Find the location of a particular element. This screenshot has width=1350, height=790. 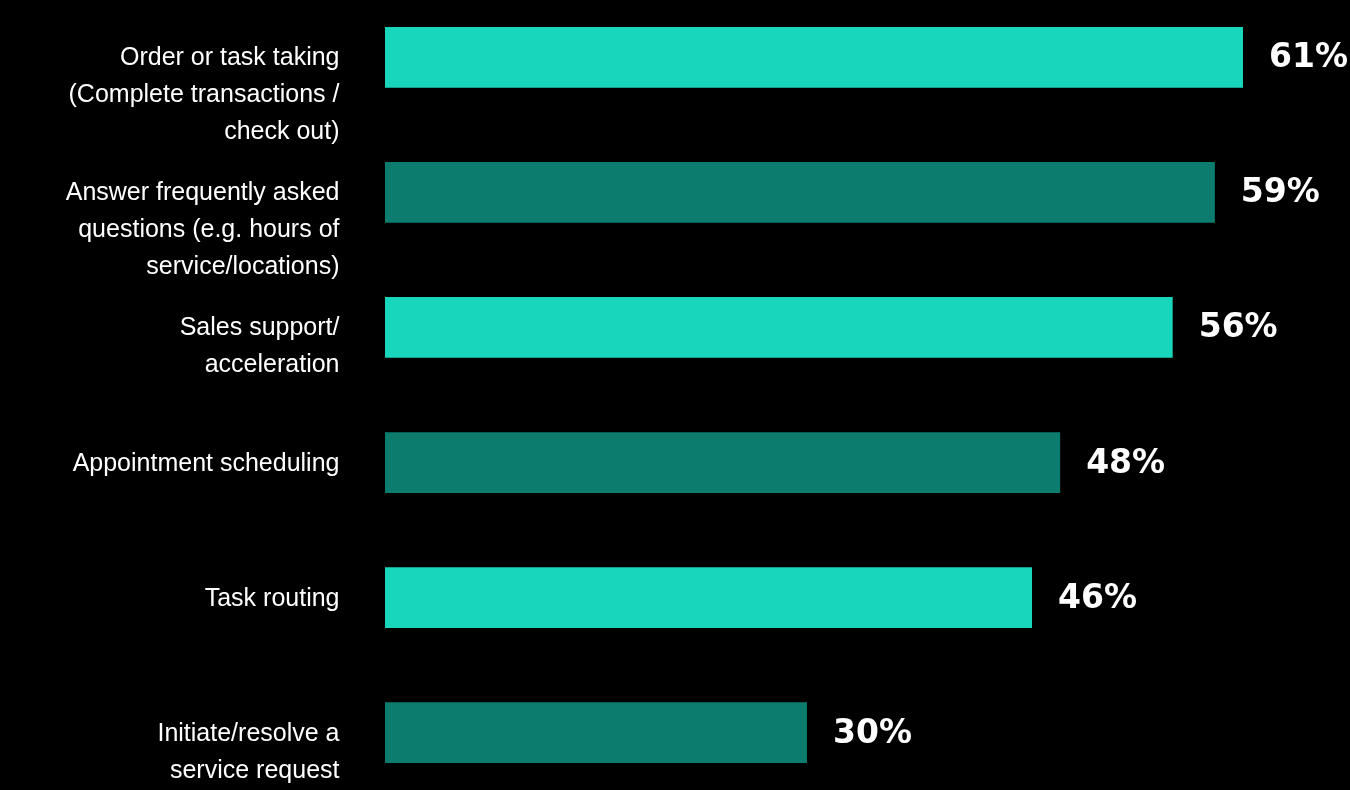

data-label: 56% is located at coordinates (1238, 326).